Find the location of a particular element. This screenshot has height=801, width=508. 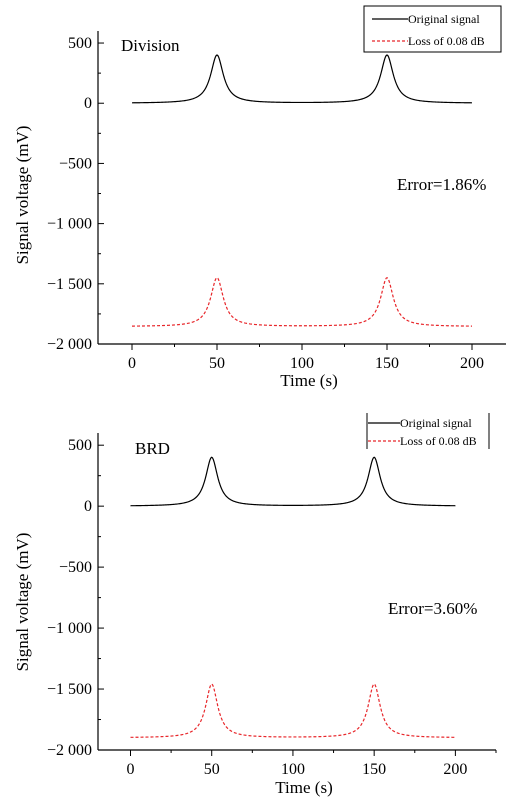

panel-label: Division is located at coordinates (150, 45).